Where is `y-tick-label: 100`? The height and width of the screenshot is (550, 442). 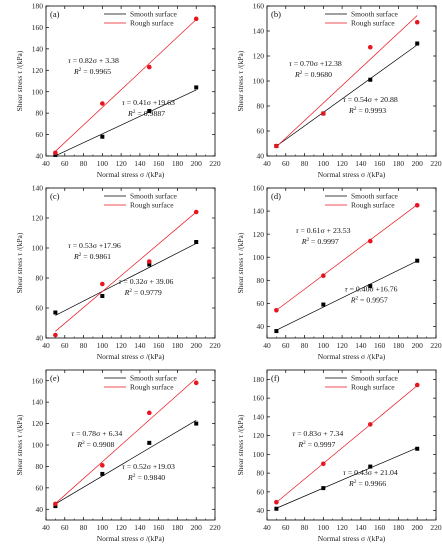 y-tick-label: 100 is located at coordinates (259, 257).